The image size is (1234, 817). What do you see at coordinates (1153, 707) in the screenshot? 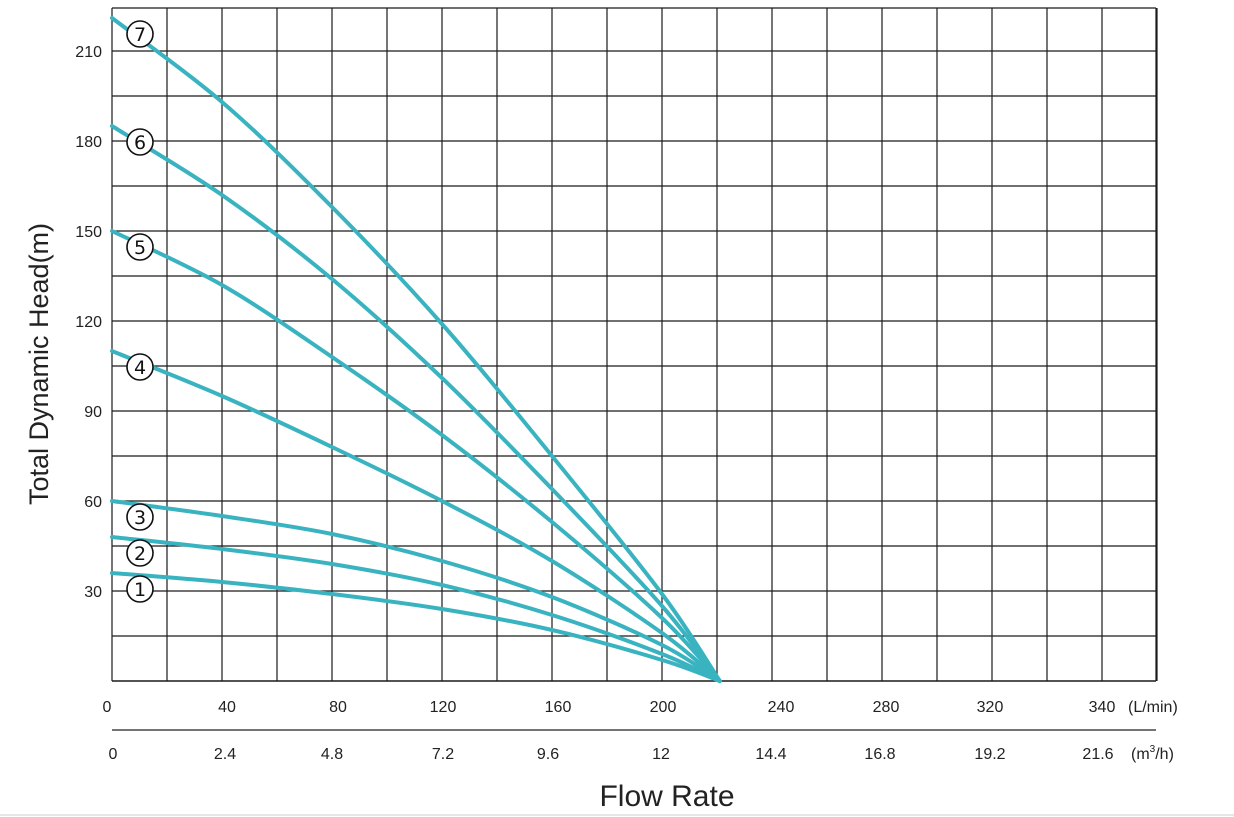
I see `x-unit-lmin: (L/min)` at bounding box center [1153, 707].